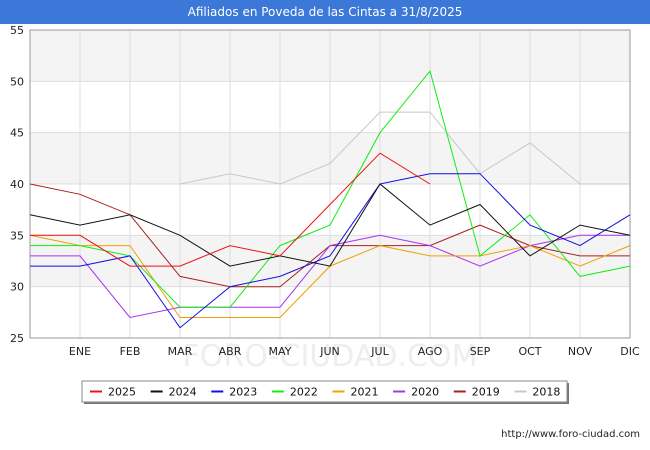  What do you see at coordinates (570, 434) in the screenshot?
I see `source-url: http://www.foro-ciudad.com` at bounding box center [570, 434].